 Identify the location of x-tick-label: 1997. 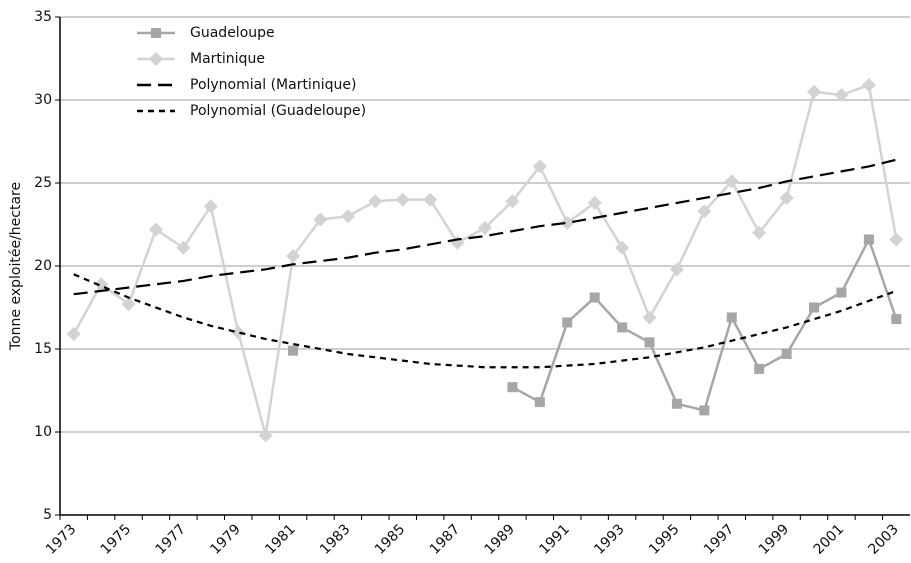
(719, 539).